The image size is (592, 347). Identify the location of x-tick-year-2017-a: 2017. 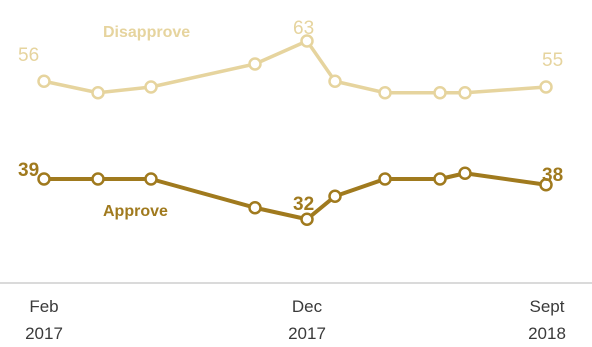
(44, 333).